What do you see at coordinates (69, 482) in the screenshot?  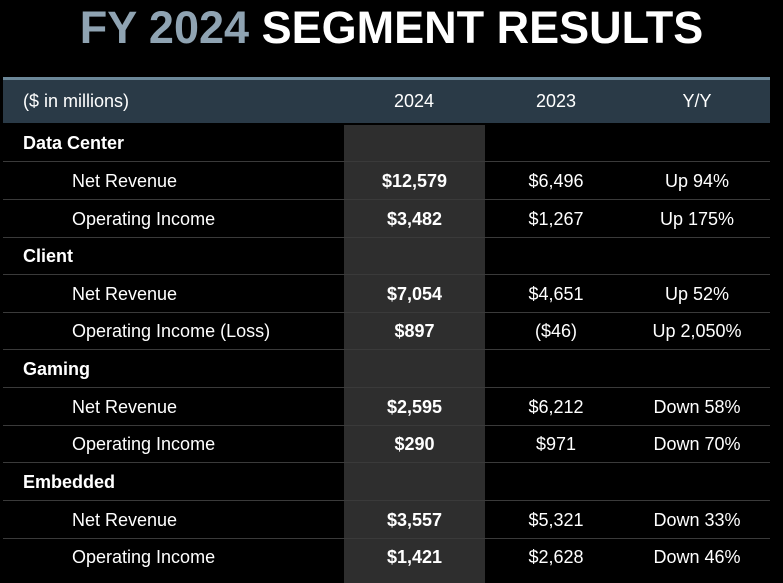 I see `segment-label: Embedded` at bounding box center [69, 482].